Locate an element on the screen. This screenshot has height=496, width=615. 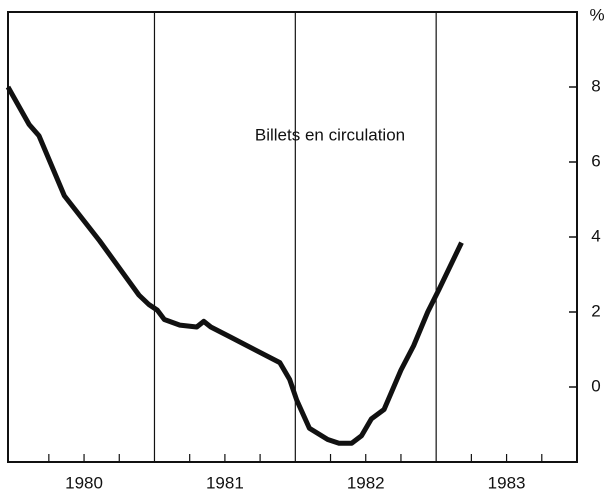
y-tick-label: 8 is located at coordinates (595, 85).